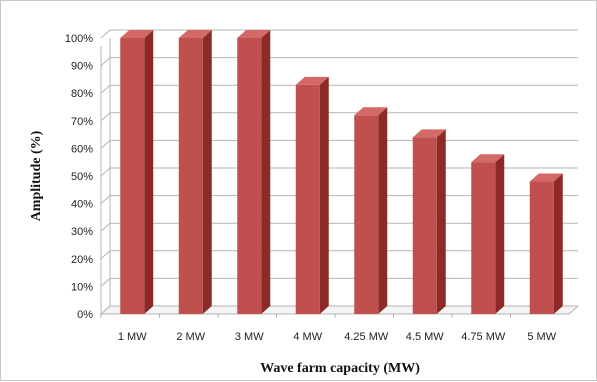 This screenshot has width=597, height=382. What do you see at coordinates (249, 337) in the screenshot?
I see `x-tick-label-2: 3 MW` at bounding box center [249, 337].